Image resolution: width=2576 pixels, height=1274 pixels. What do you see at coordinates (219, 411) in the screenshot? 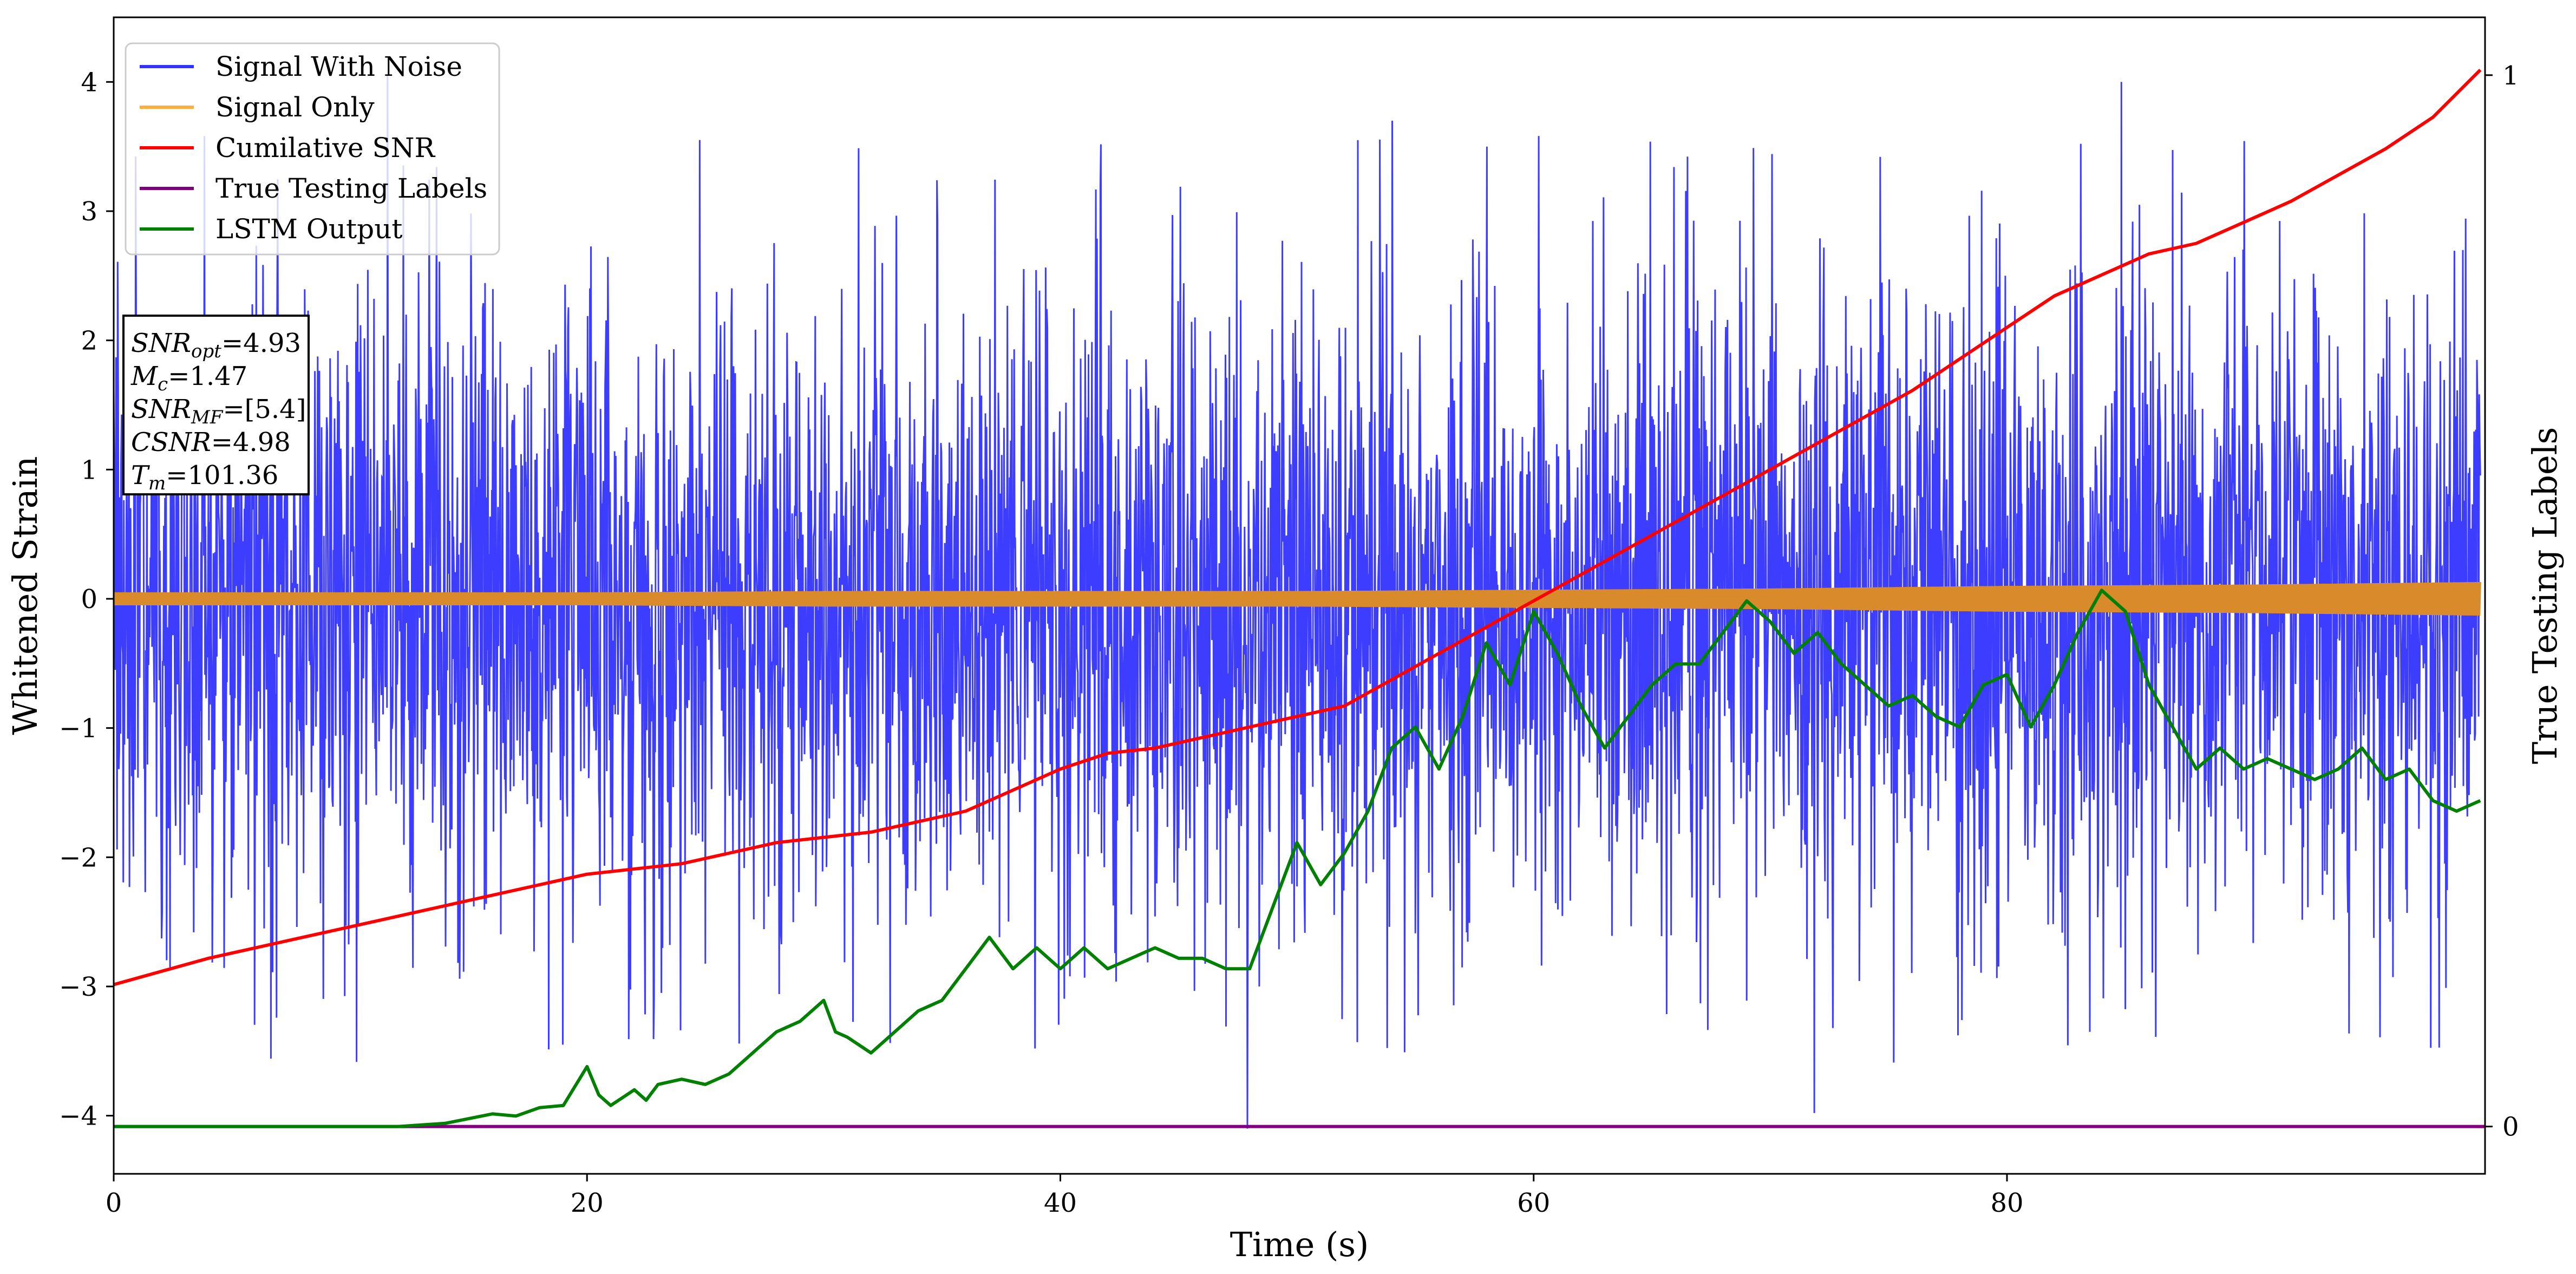
I see `annotation-line: SNRMF=[5.4]` at bounding box center [219, 411].